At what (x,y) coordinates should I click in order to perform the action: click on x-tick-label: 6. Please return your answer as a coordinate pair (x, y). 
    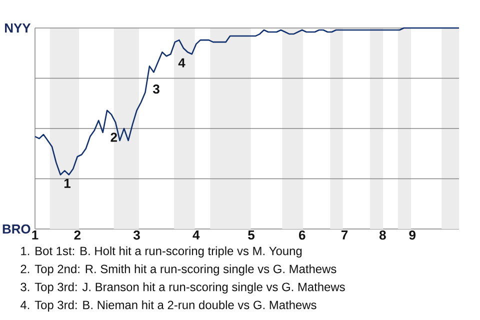
    Looking at the image, I should click on (302, 235).